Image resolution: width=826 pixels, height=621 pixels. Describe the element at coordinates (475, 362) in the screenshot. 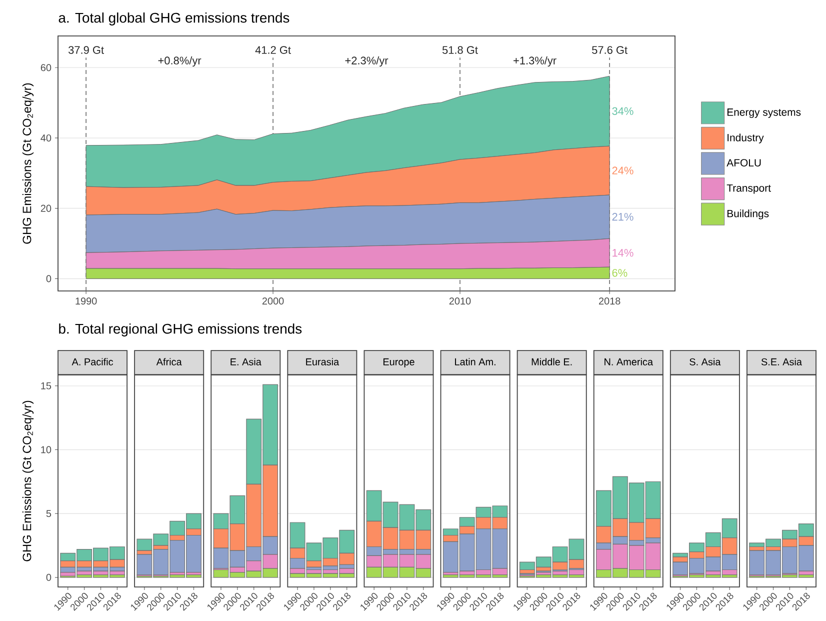

I see `chart-subtitle: Latin Am.` at that location.